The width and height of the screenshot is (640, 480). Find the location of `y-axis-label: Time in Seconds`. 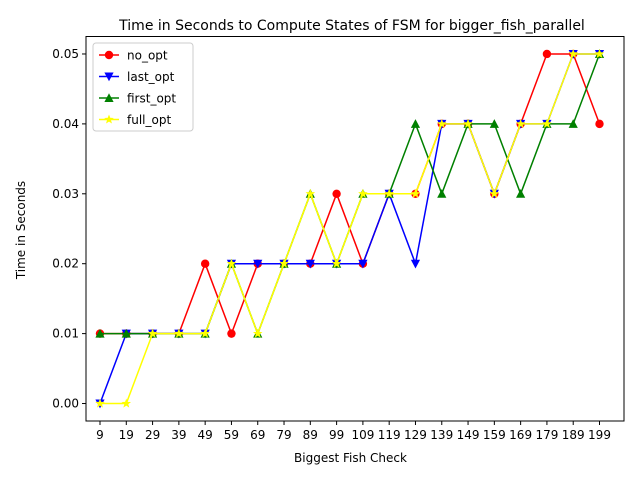

y-axis-label: Time in Seconds is located at coordinates (21, 230).